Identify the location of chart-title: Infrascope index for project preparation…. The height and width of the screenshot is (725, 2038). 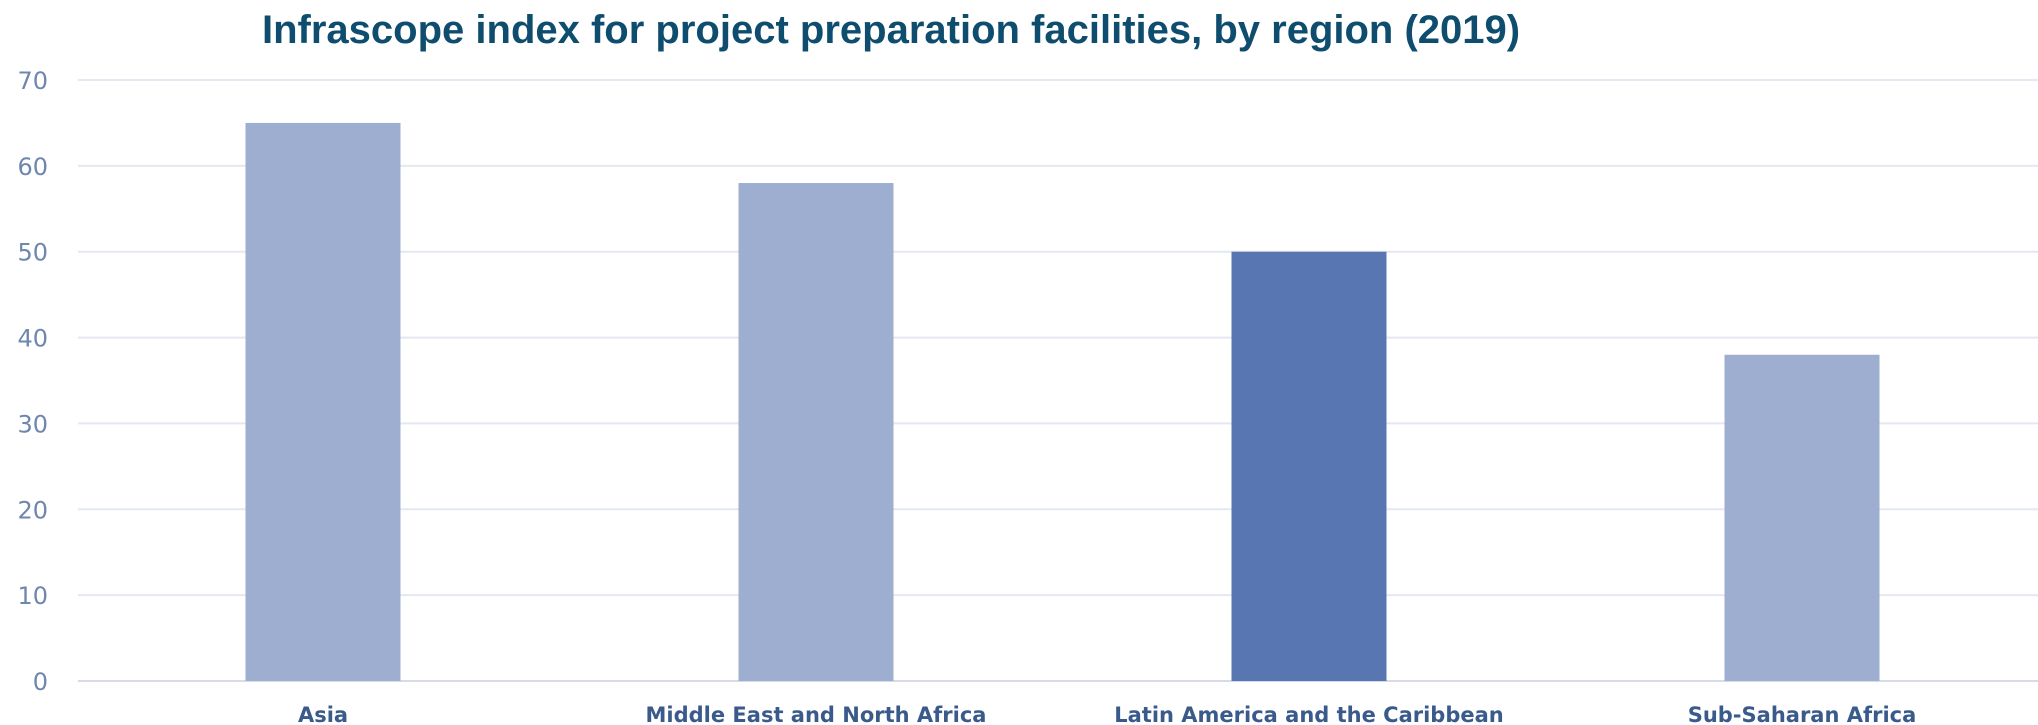
(891, 30).